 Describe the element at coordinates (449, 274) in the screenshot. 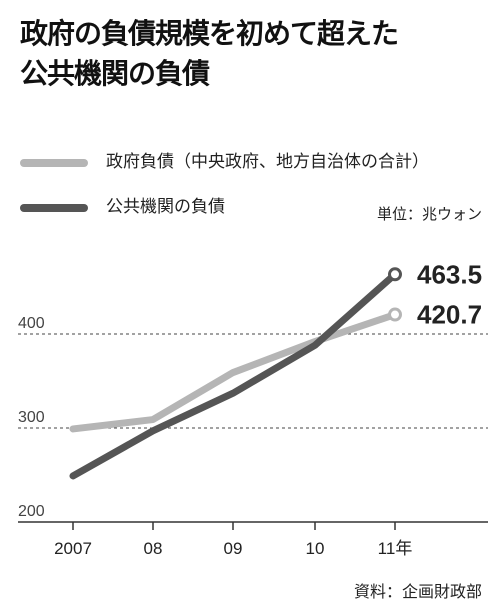

I see `data-label-0: 463.5` at that location.